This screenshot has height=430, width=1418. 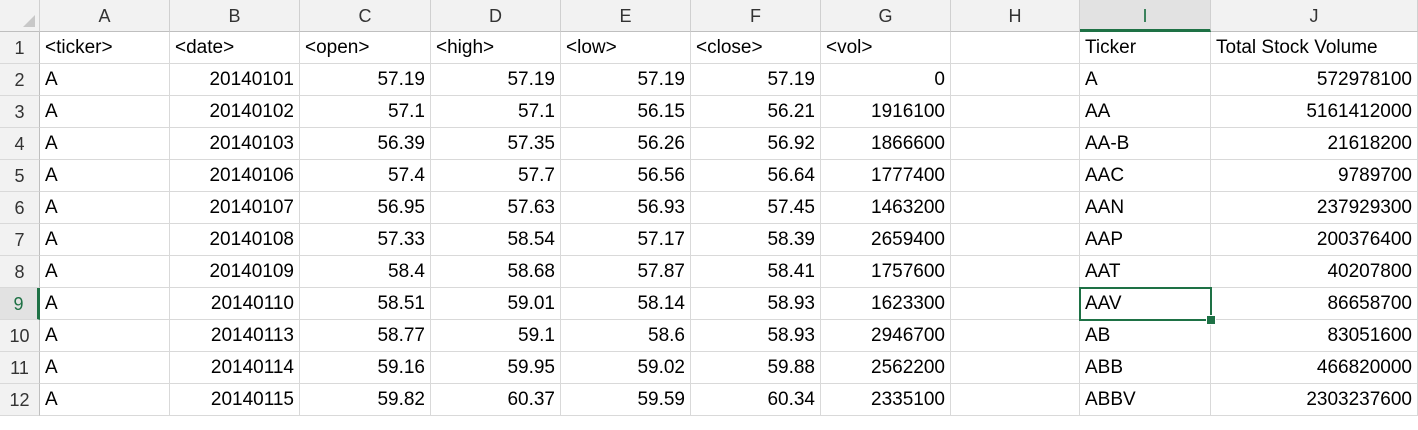 What do you see at coordinates (20, 208) in the screenshot?
I see `row-header-6: 6` at bounding box center [20, 208].